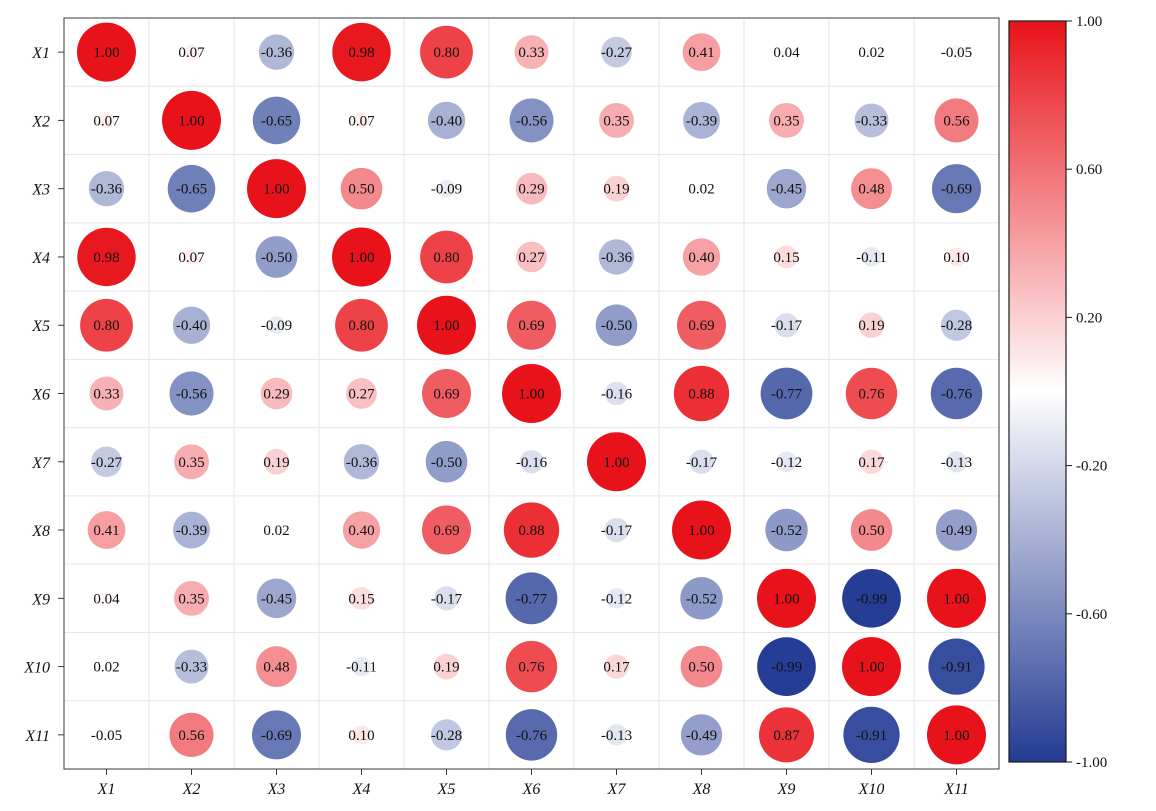  Describe the element at coordinates (531, 789) in the screenshot. I see `x-axis-tick-label: X6` at that location.